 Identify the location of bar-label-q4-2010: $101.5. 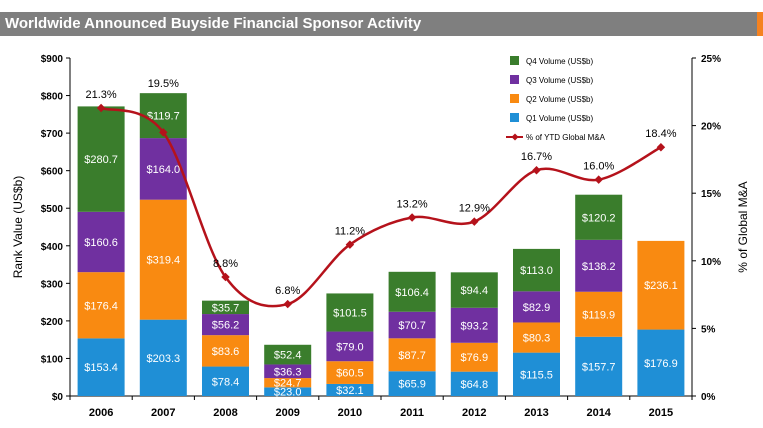
(350, 313).